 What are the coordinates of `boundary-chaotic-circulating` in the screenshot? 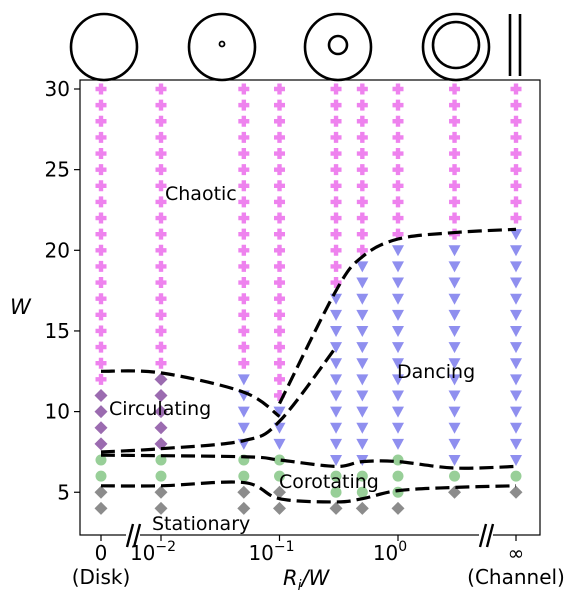 It's located at (190, 393).